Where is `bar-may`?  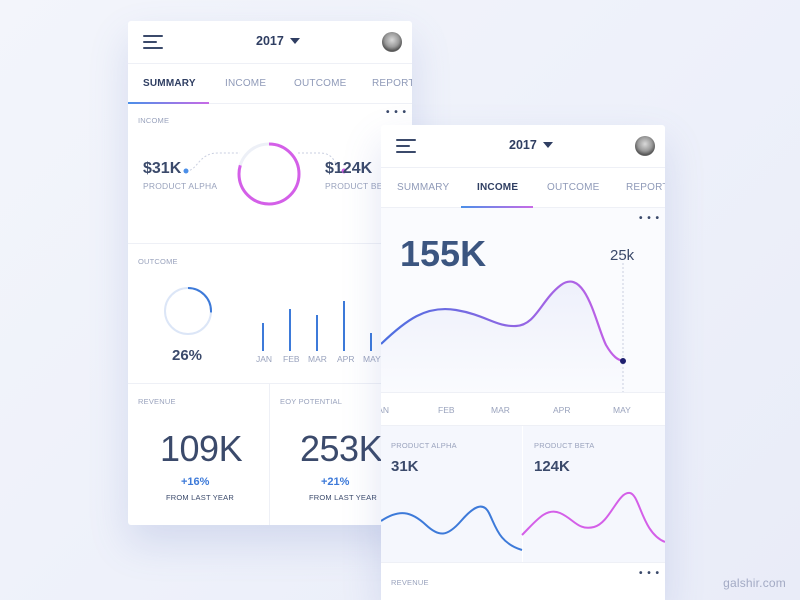 bar-may is located at coordinates (371, 342).